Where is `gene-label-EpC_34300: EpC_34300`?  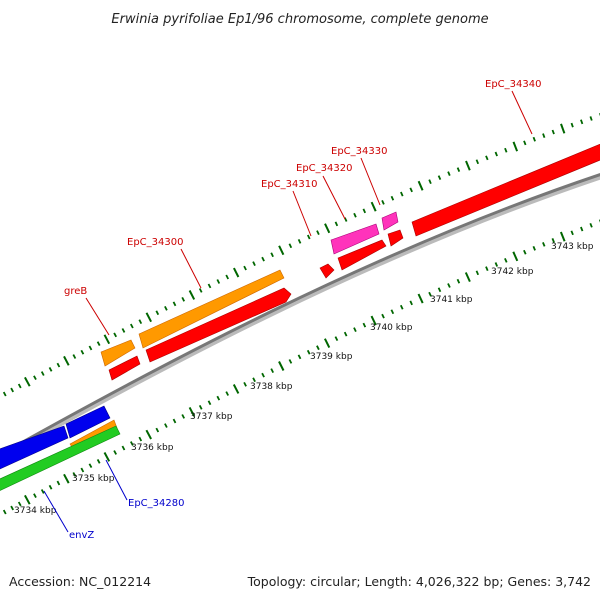 gene-label-EpC_34300: EpC_34300 is located at coordinates (155, 242).